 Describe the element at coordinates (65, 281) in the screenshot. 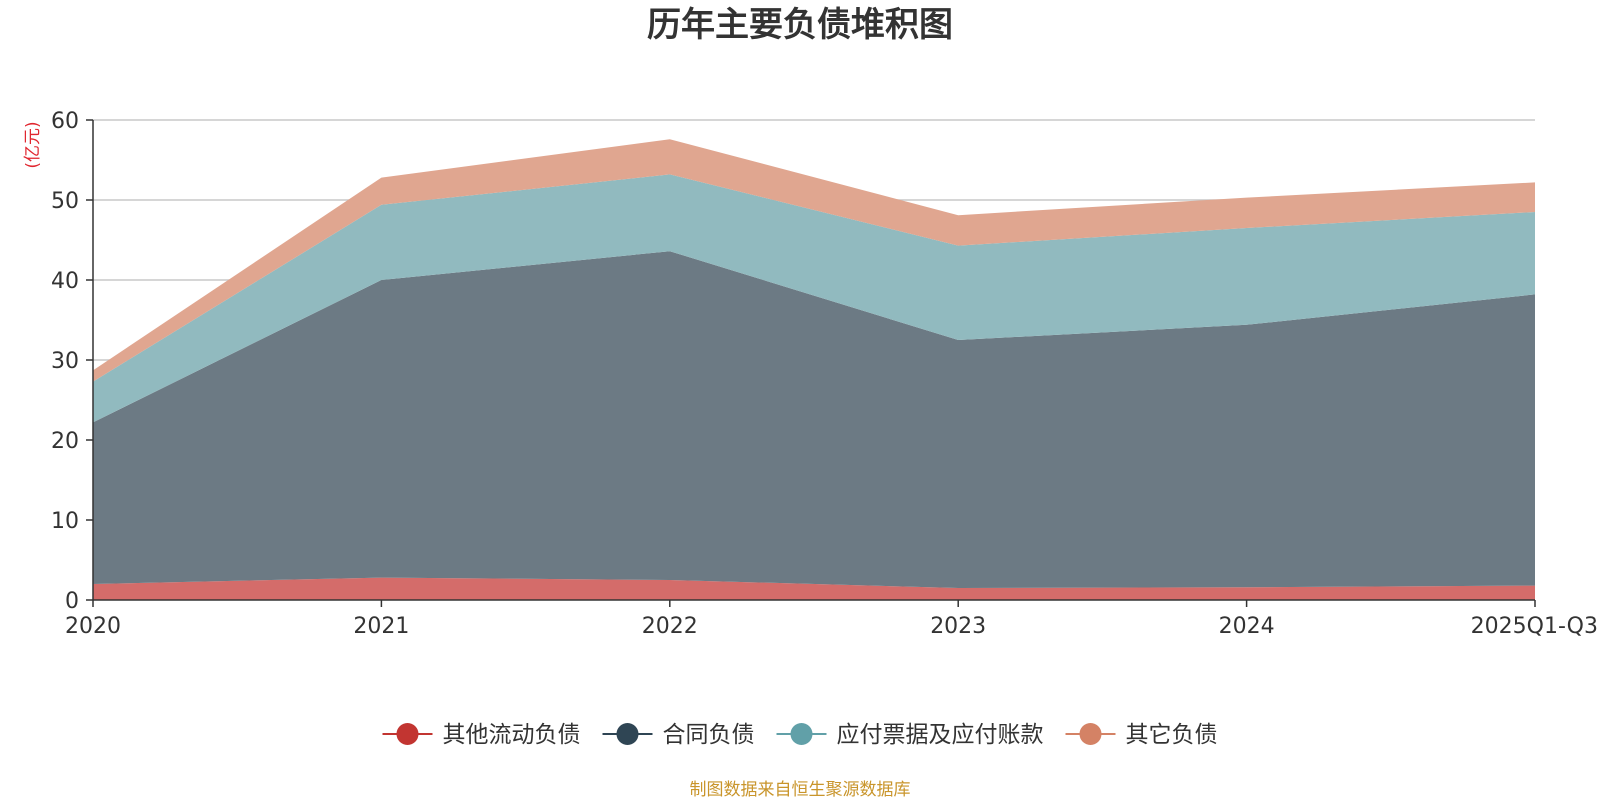

I see `y-tick-label: 40` at that location.